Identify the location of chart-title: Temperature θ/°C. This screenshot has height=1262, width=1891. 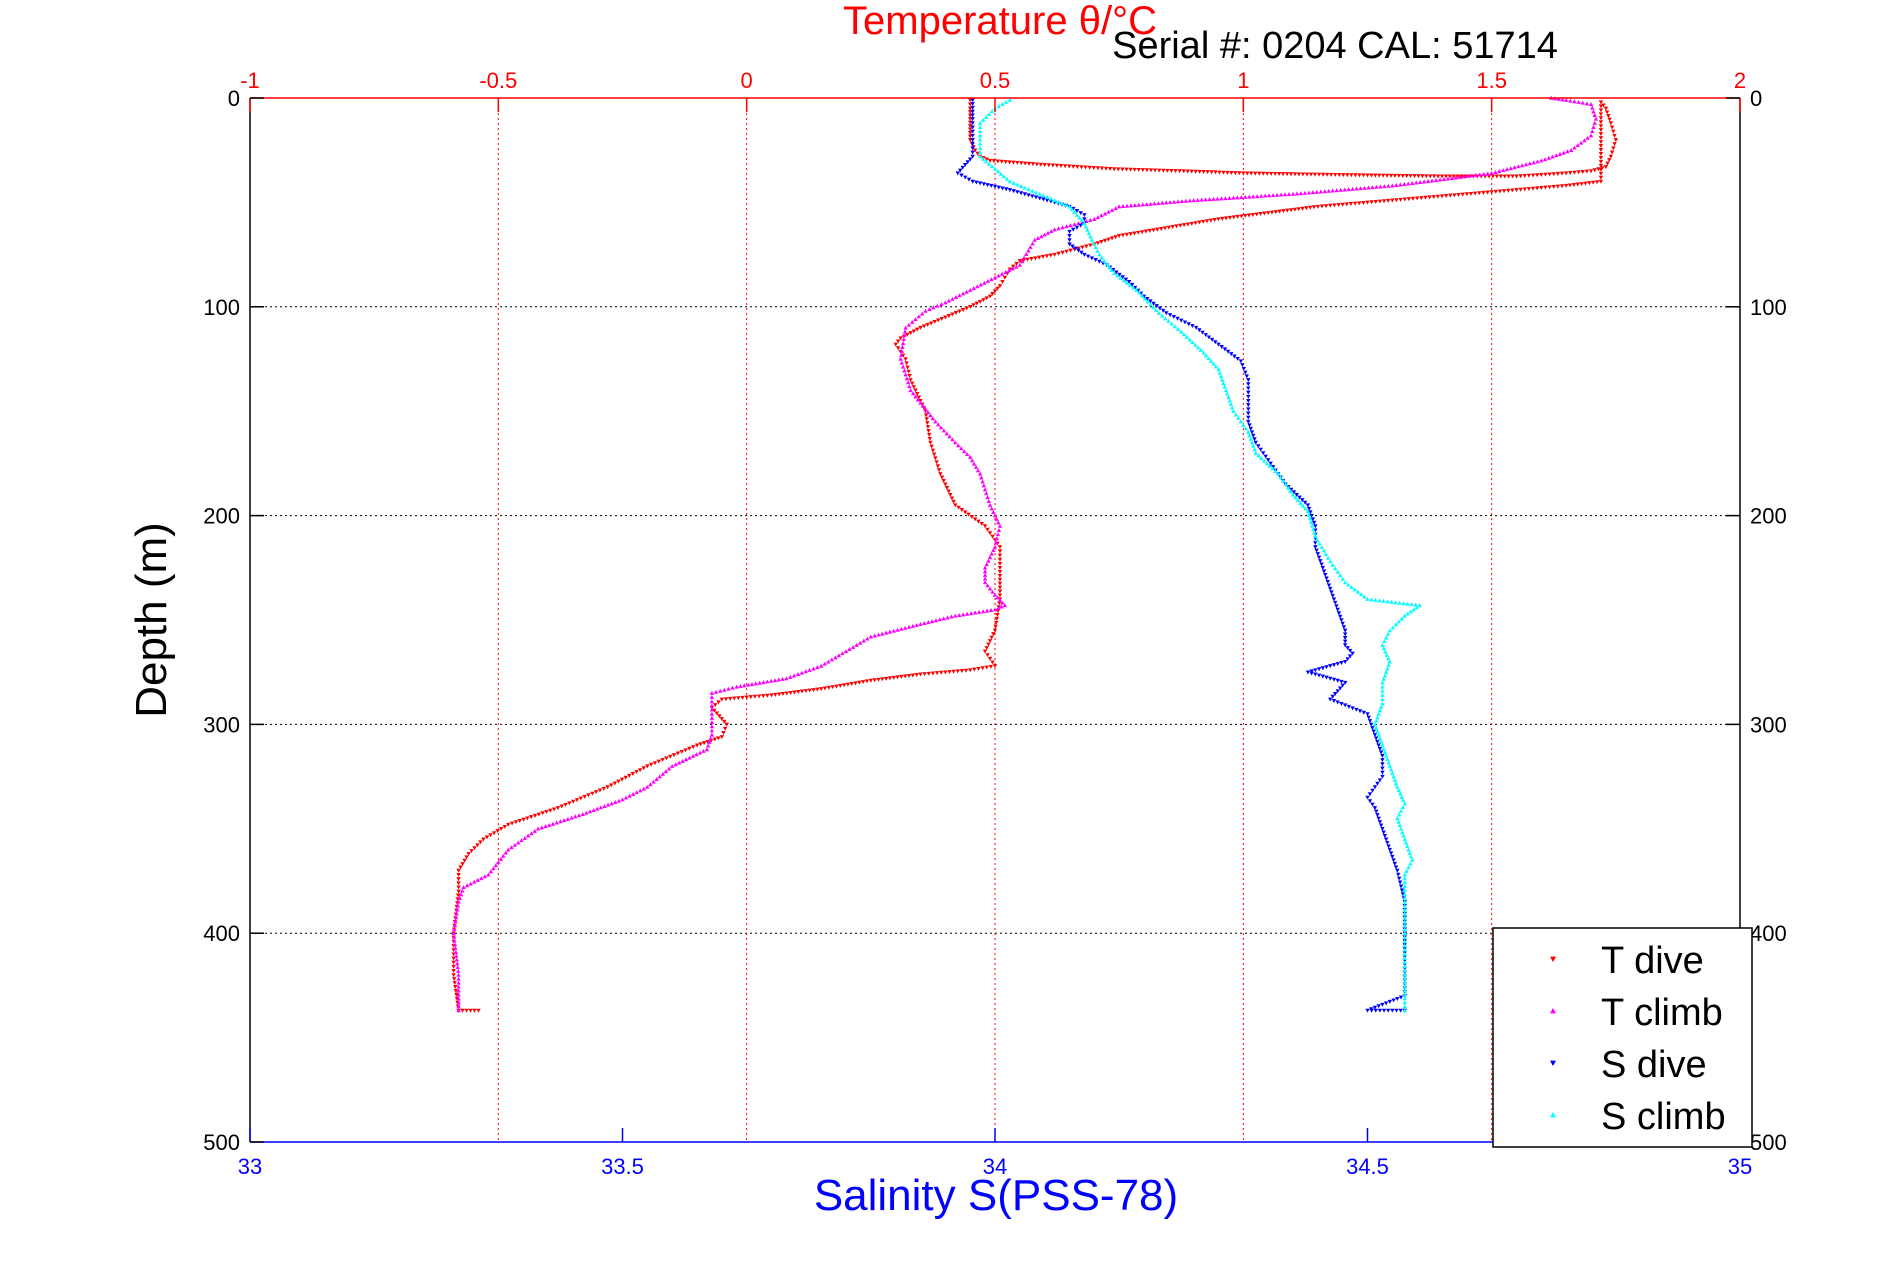
(1000, 21).